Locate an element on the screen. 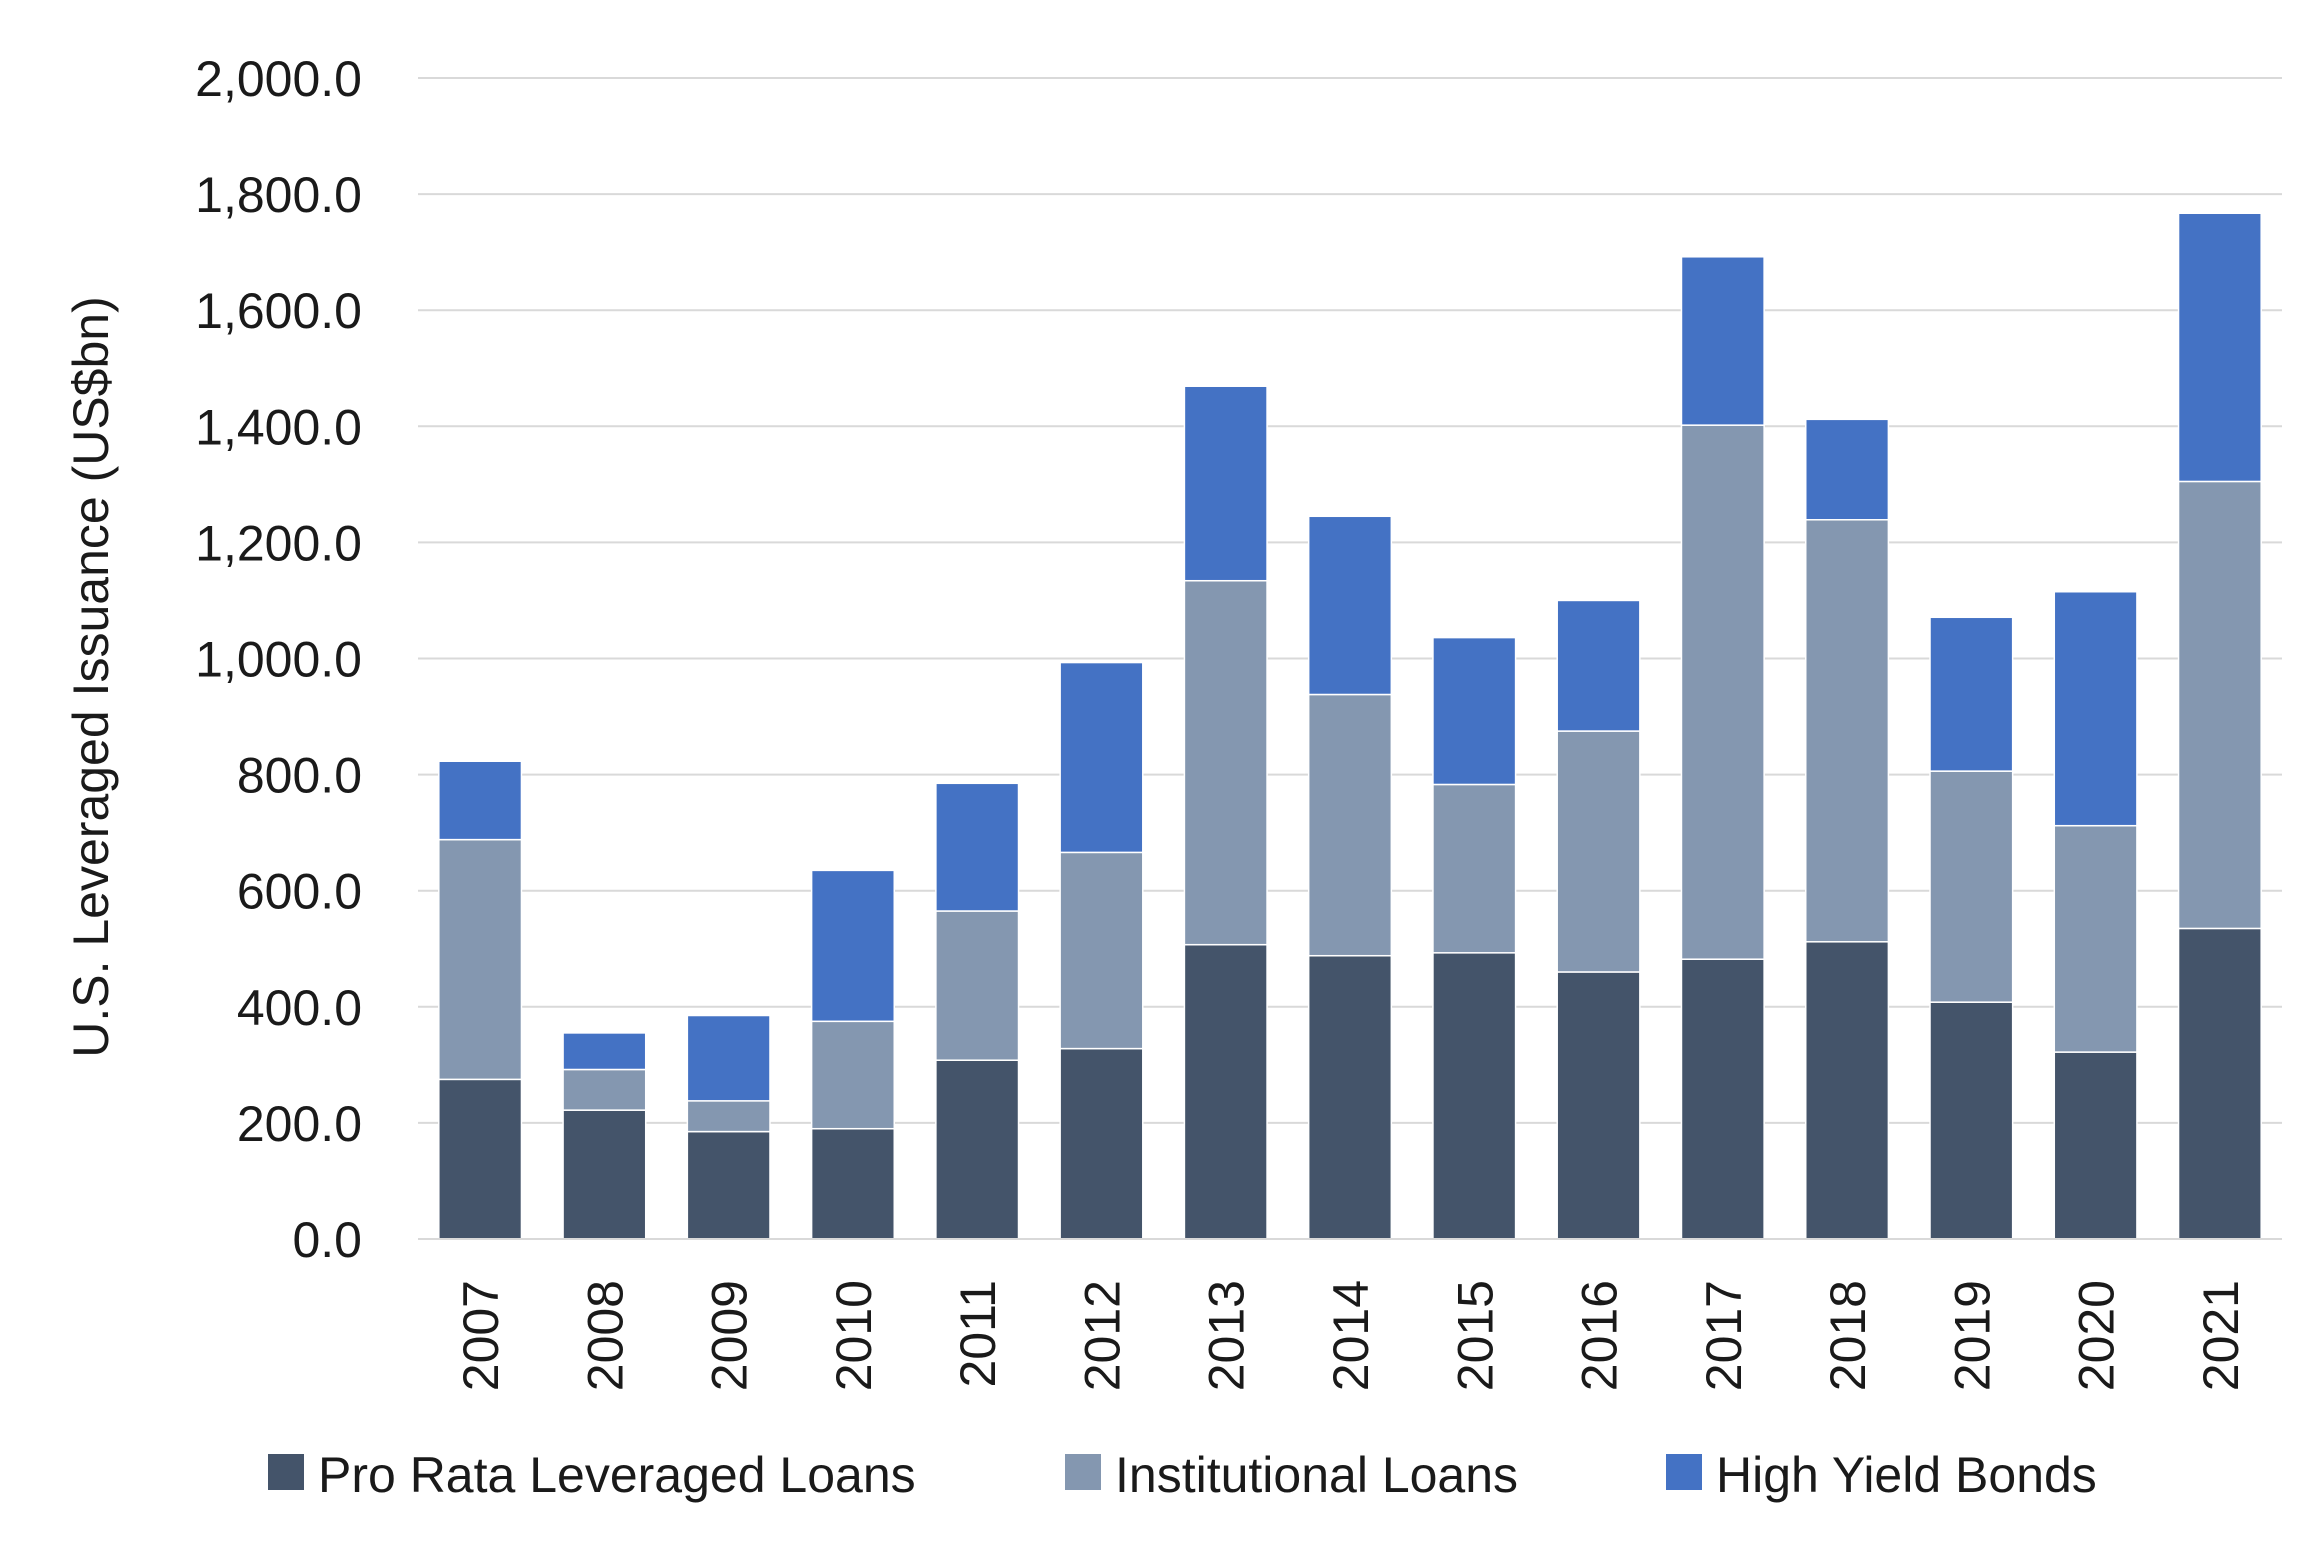 The image size is (2319, 1562). x-tick-label: 2014 is located at coordinates (1351, 1335).